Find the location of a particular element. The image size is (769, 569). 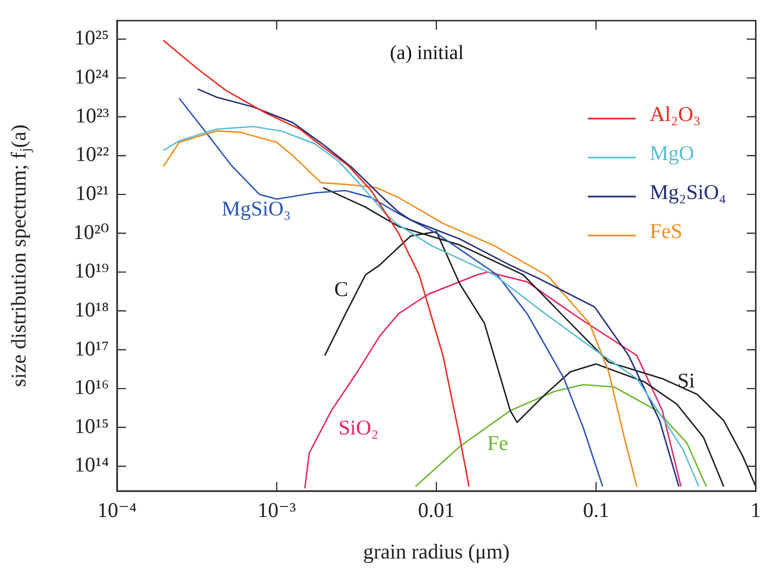

x-tick-label: 1 is located at coordinates (755, 510).